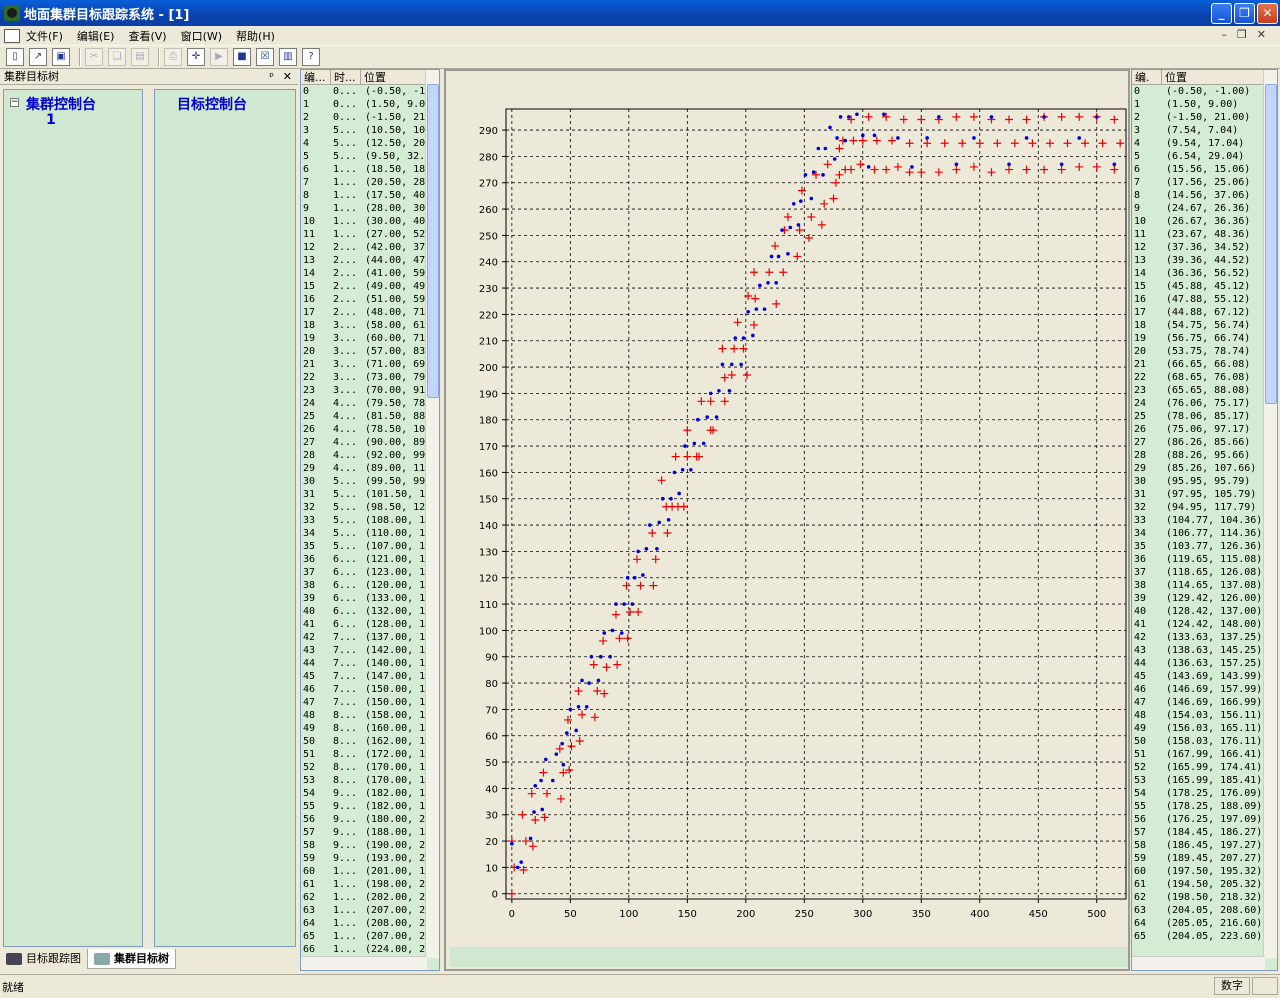  I want to click on scroll-thumb, so click(433, 241).